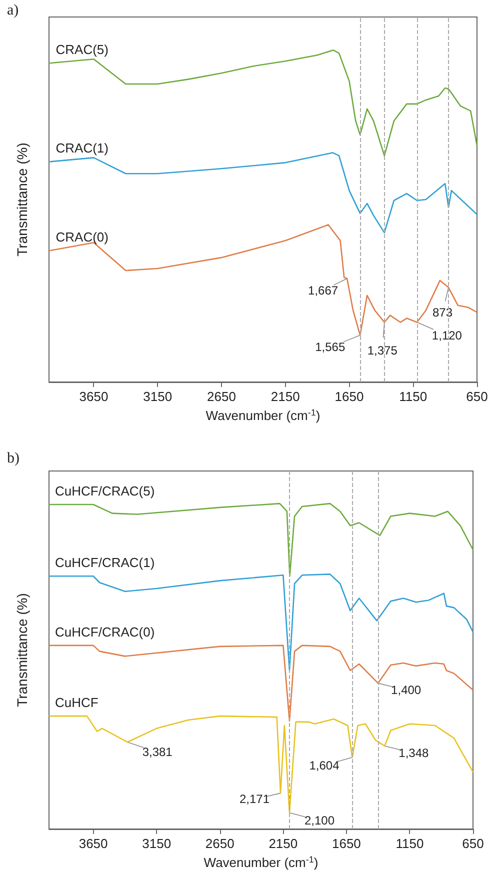 The width and height of the screenshot is (491, 874). I want to click on series-label: CuHCF/CRAC(5), so click(105, 491).